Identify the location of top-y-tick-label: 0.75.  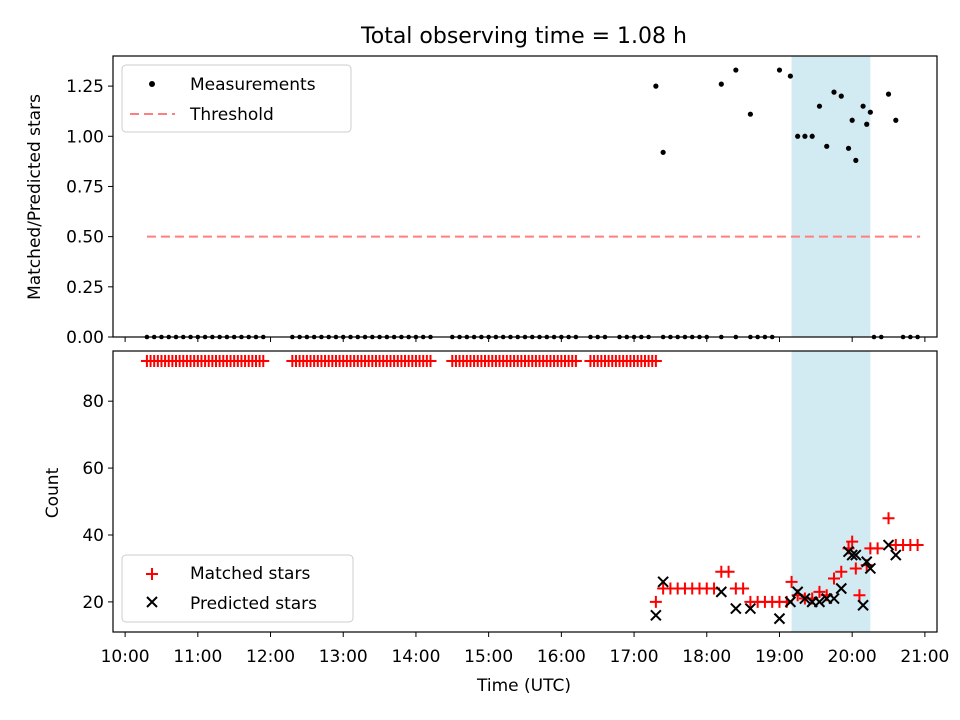
(85, 187).